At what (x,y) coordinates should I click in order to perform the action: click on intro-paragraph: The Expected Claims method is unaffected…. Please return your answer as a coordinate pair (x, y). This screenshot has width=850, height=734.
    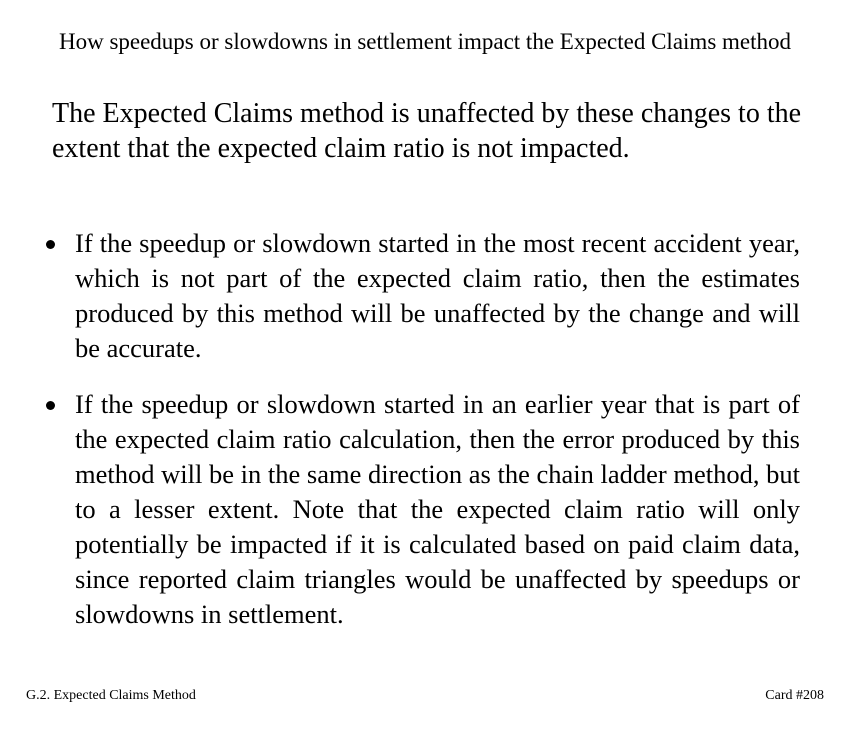
    Looking at the image, I should click on (427, 131).